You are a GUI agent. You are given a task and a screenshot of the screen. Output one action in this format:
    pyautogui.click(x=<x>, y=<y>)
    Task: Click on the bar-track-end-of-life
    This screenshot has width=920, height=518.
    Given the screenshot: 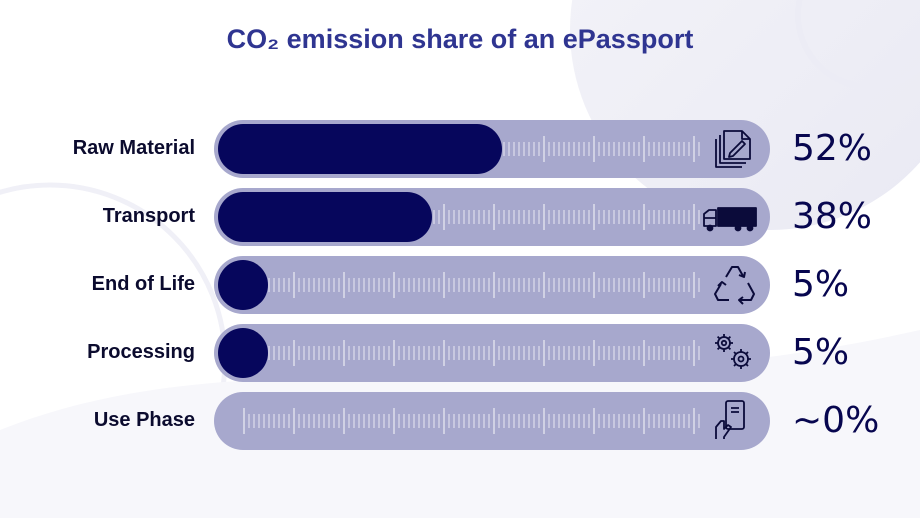 What is the action you would take?
    pyautogui.click(x=492, y=285)
    